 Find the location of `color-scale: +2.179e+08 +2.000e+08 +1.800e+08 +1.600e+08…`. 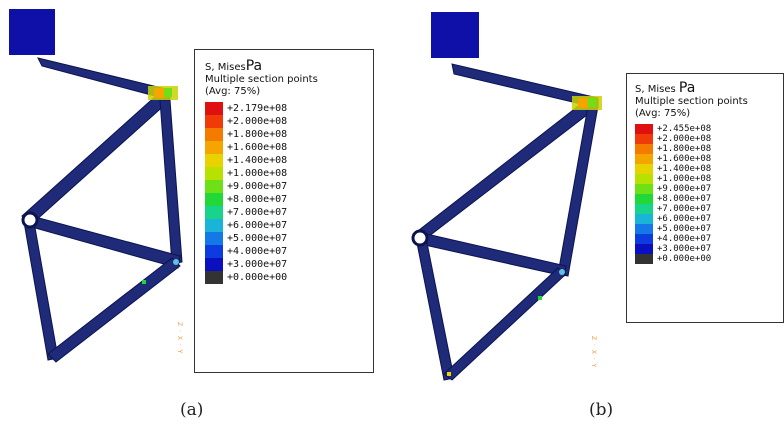

color-scale: +2.179e+08 +2.000e+08 +1.800e+08 +1.600e+08… is located at coordinates (284, 193).